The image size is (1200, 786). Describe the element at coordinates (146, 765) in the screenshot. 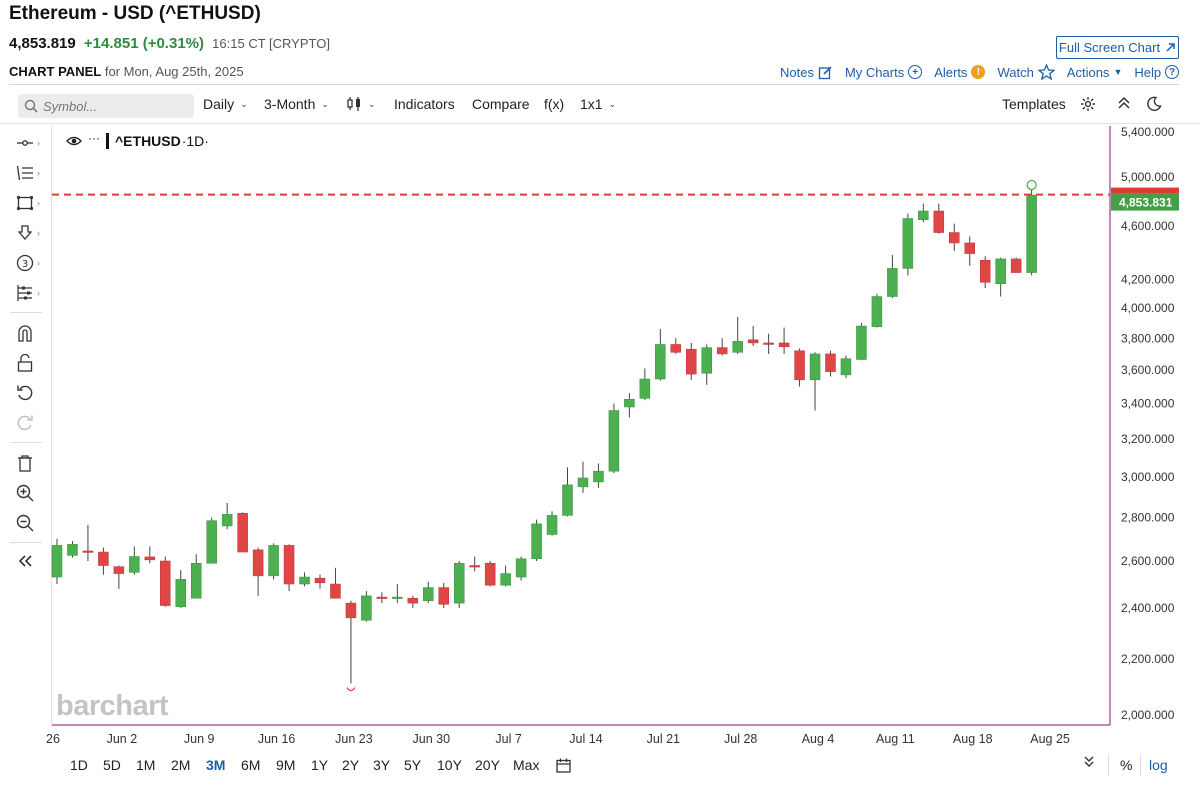

I see `range-1m-button: 1M` at that location.